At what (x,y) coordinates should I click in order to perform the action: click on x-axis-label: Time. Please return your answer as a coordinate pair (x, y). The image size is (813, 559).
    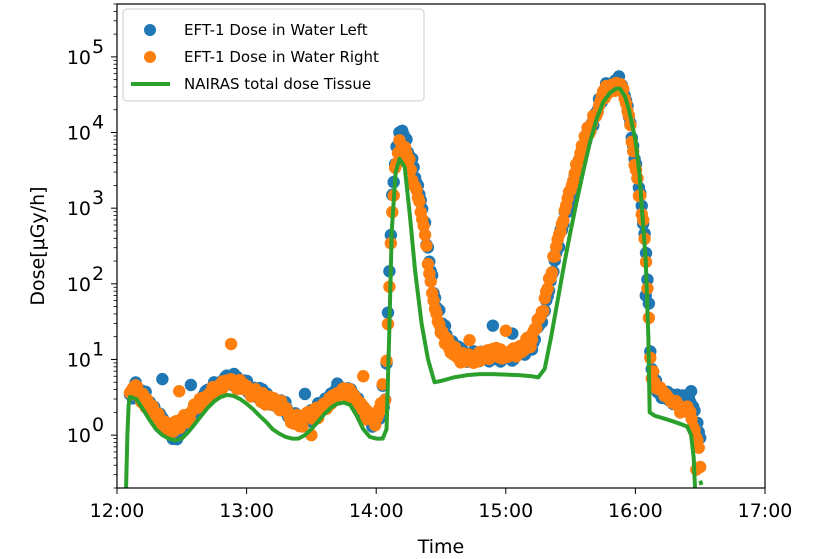
    Looking at the image, I should click on (441, 547).